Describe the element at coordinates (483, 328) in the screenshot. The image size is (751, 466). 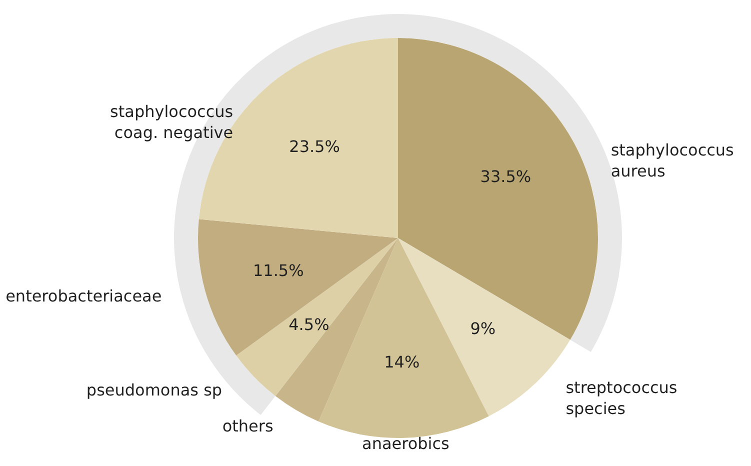
I see `data-label: 9%` at that location.